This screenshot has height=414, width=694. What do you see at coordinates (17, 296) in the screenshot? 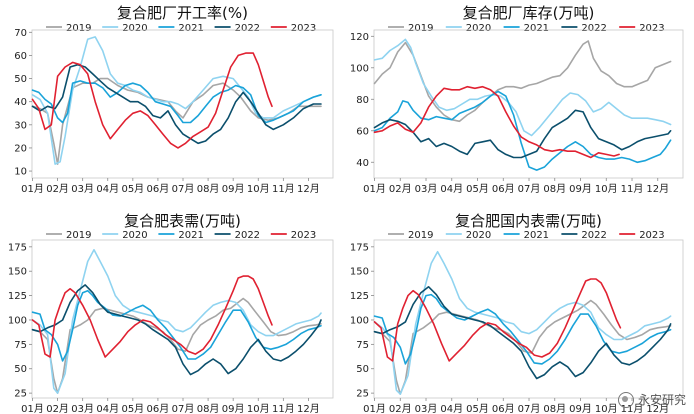
I see `y-tick-label: 125` at bounding box center [17, 296].